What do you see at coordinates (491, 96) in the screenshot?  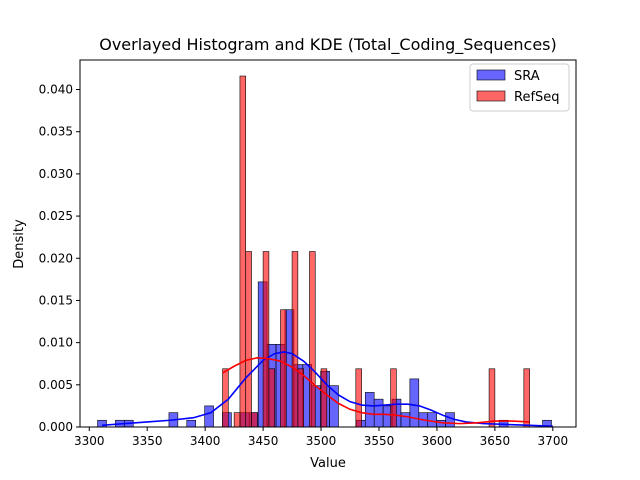 I see `legend-swatch-refseq` at bounding box center [491, 96].